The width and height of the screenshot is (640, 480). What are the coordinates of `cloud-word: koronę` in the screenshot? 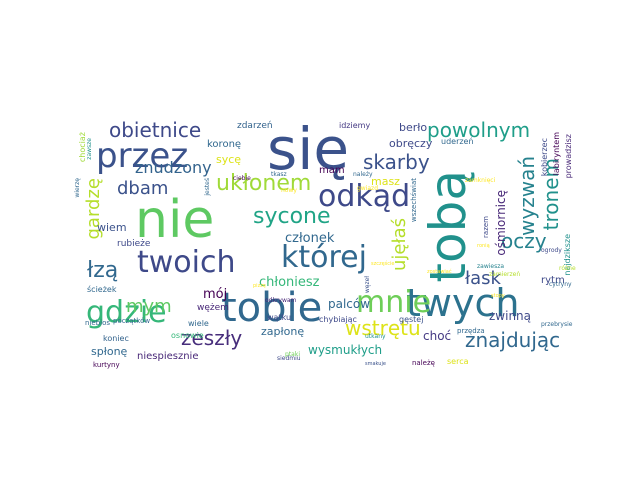 It's located at (224, 144).